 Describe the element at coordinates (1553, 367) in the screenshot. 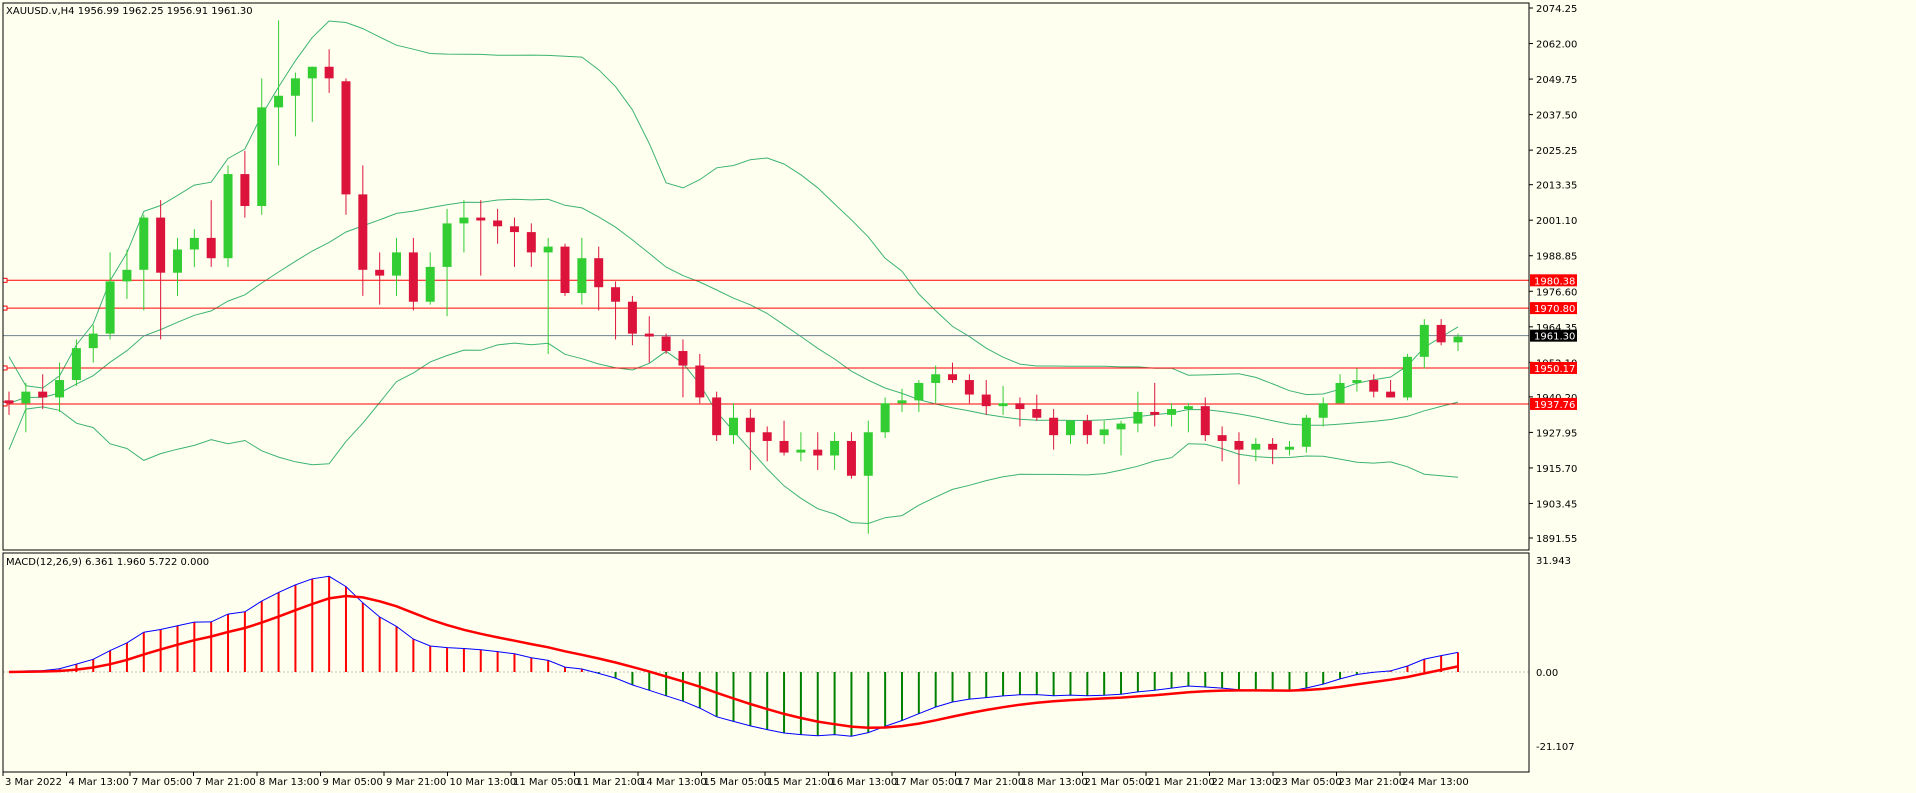

I see `level-price-tag` at that location.